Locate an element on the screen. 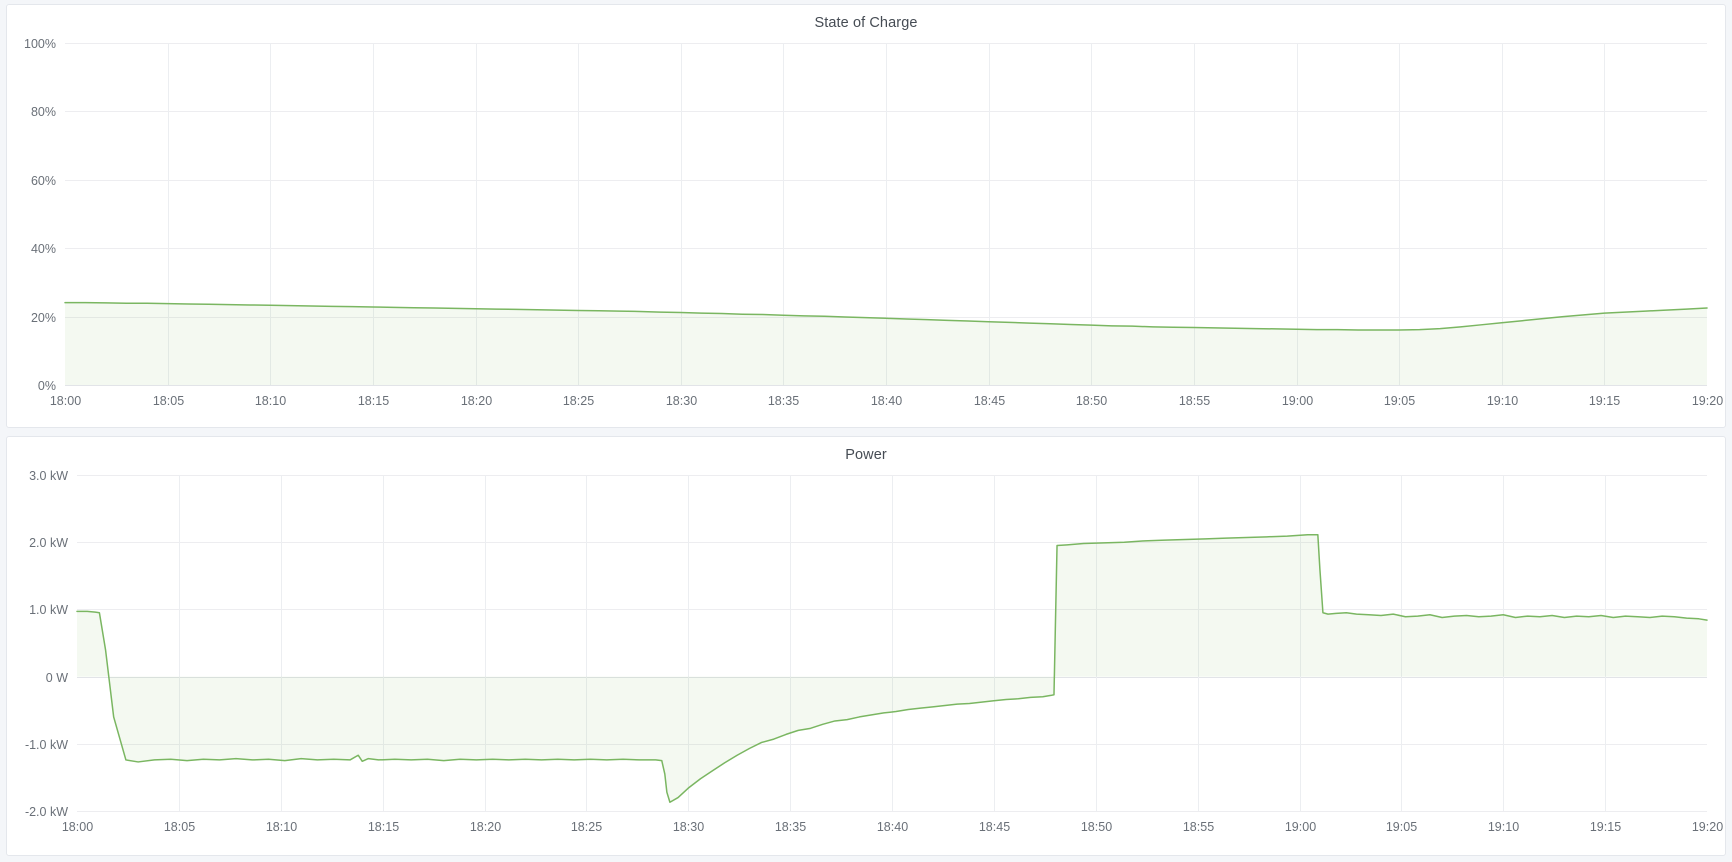 The image size is (1732, 862). y-axis-tick-label: 3.0 kW is located at coordinates (48, 476).